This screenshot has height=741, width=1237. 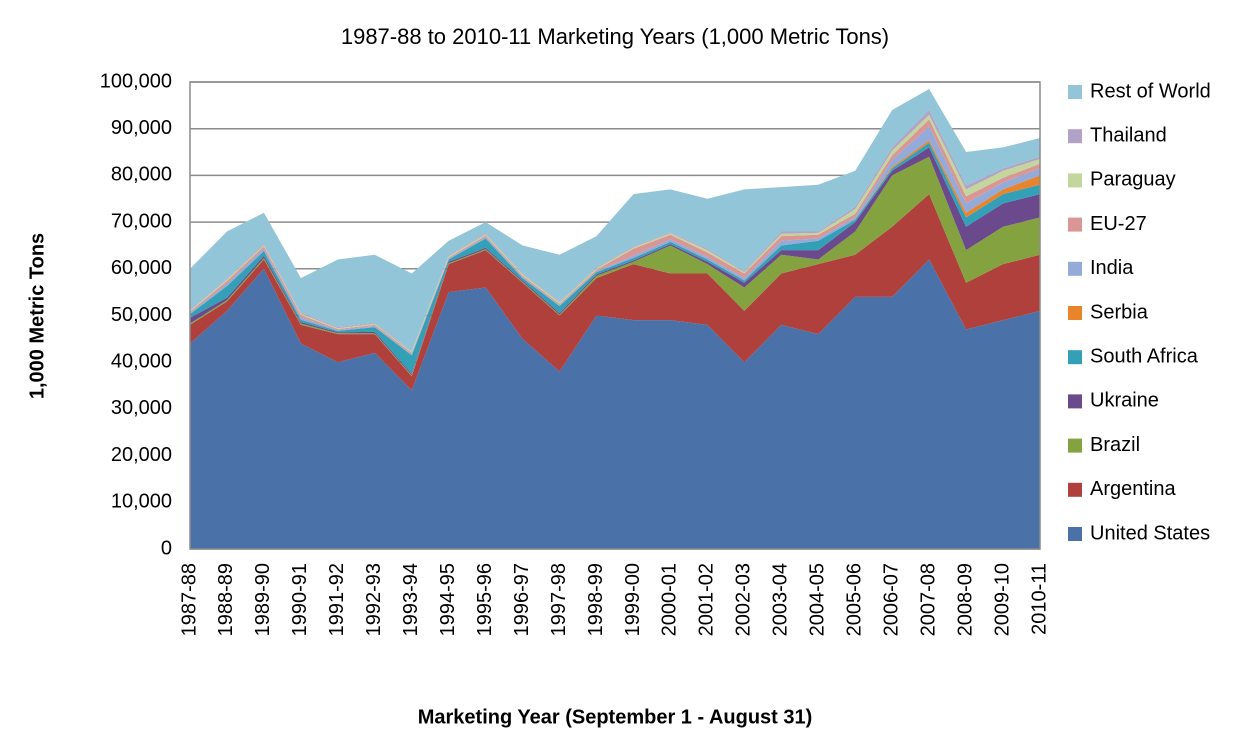 What do you see at coordinates (141, 128) in the screenshot?
I see `y-tick-label: 90,000` at bounding box center [141, 128].